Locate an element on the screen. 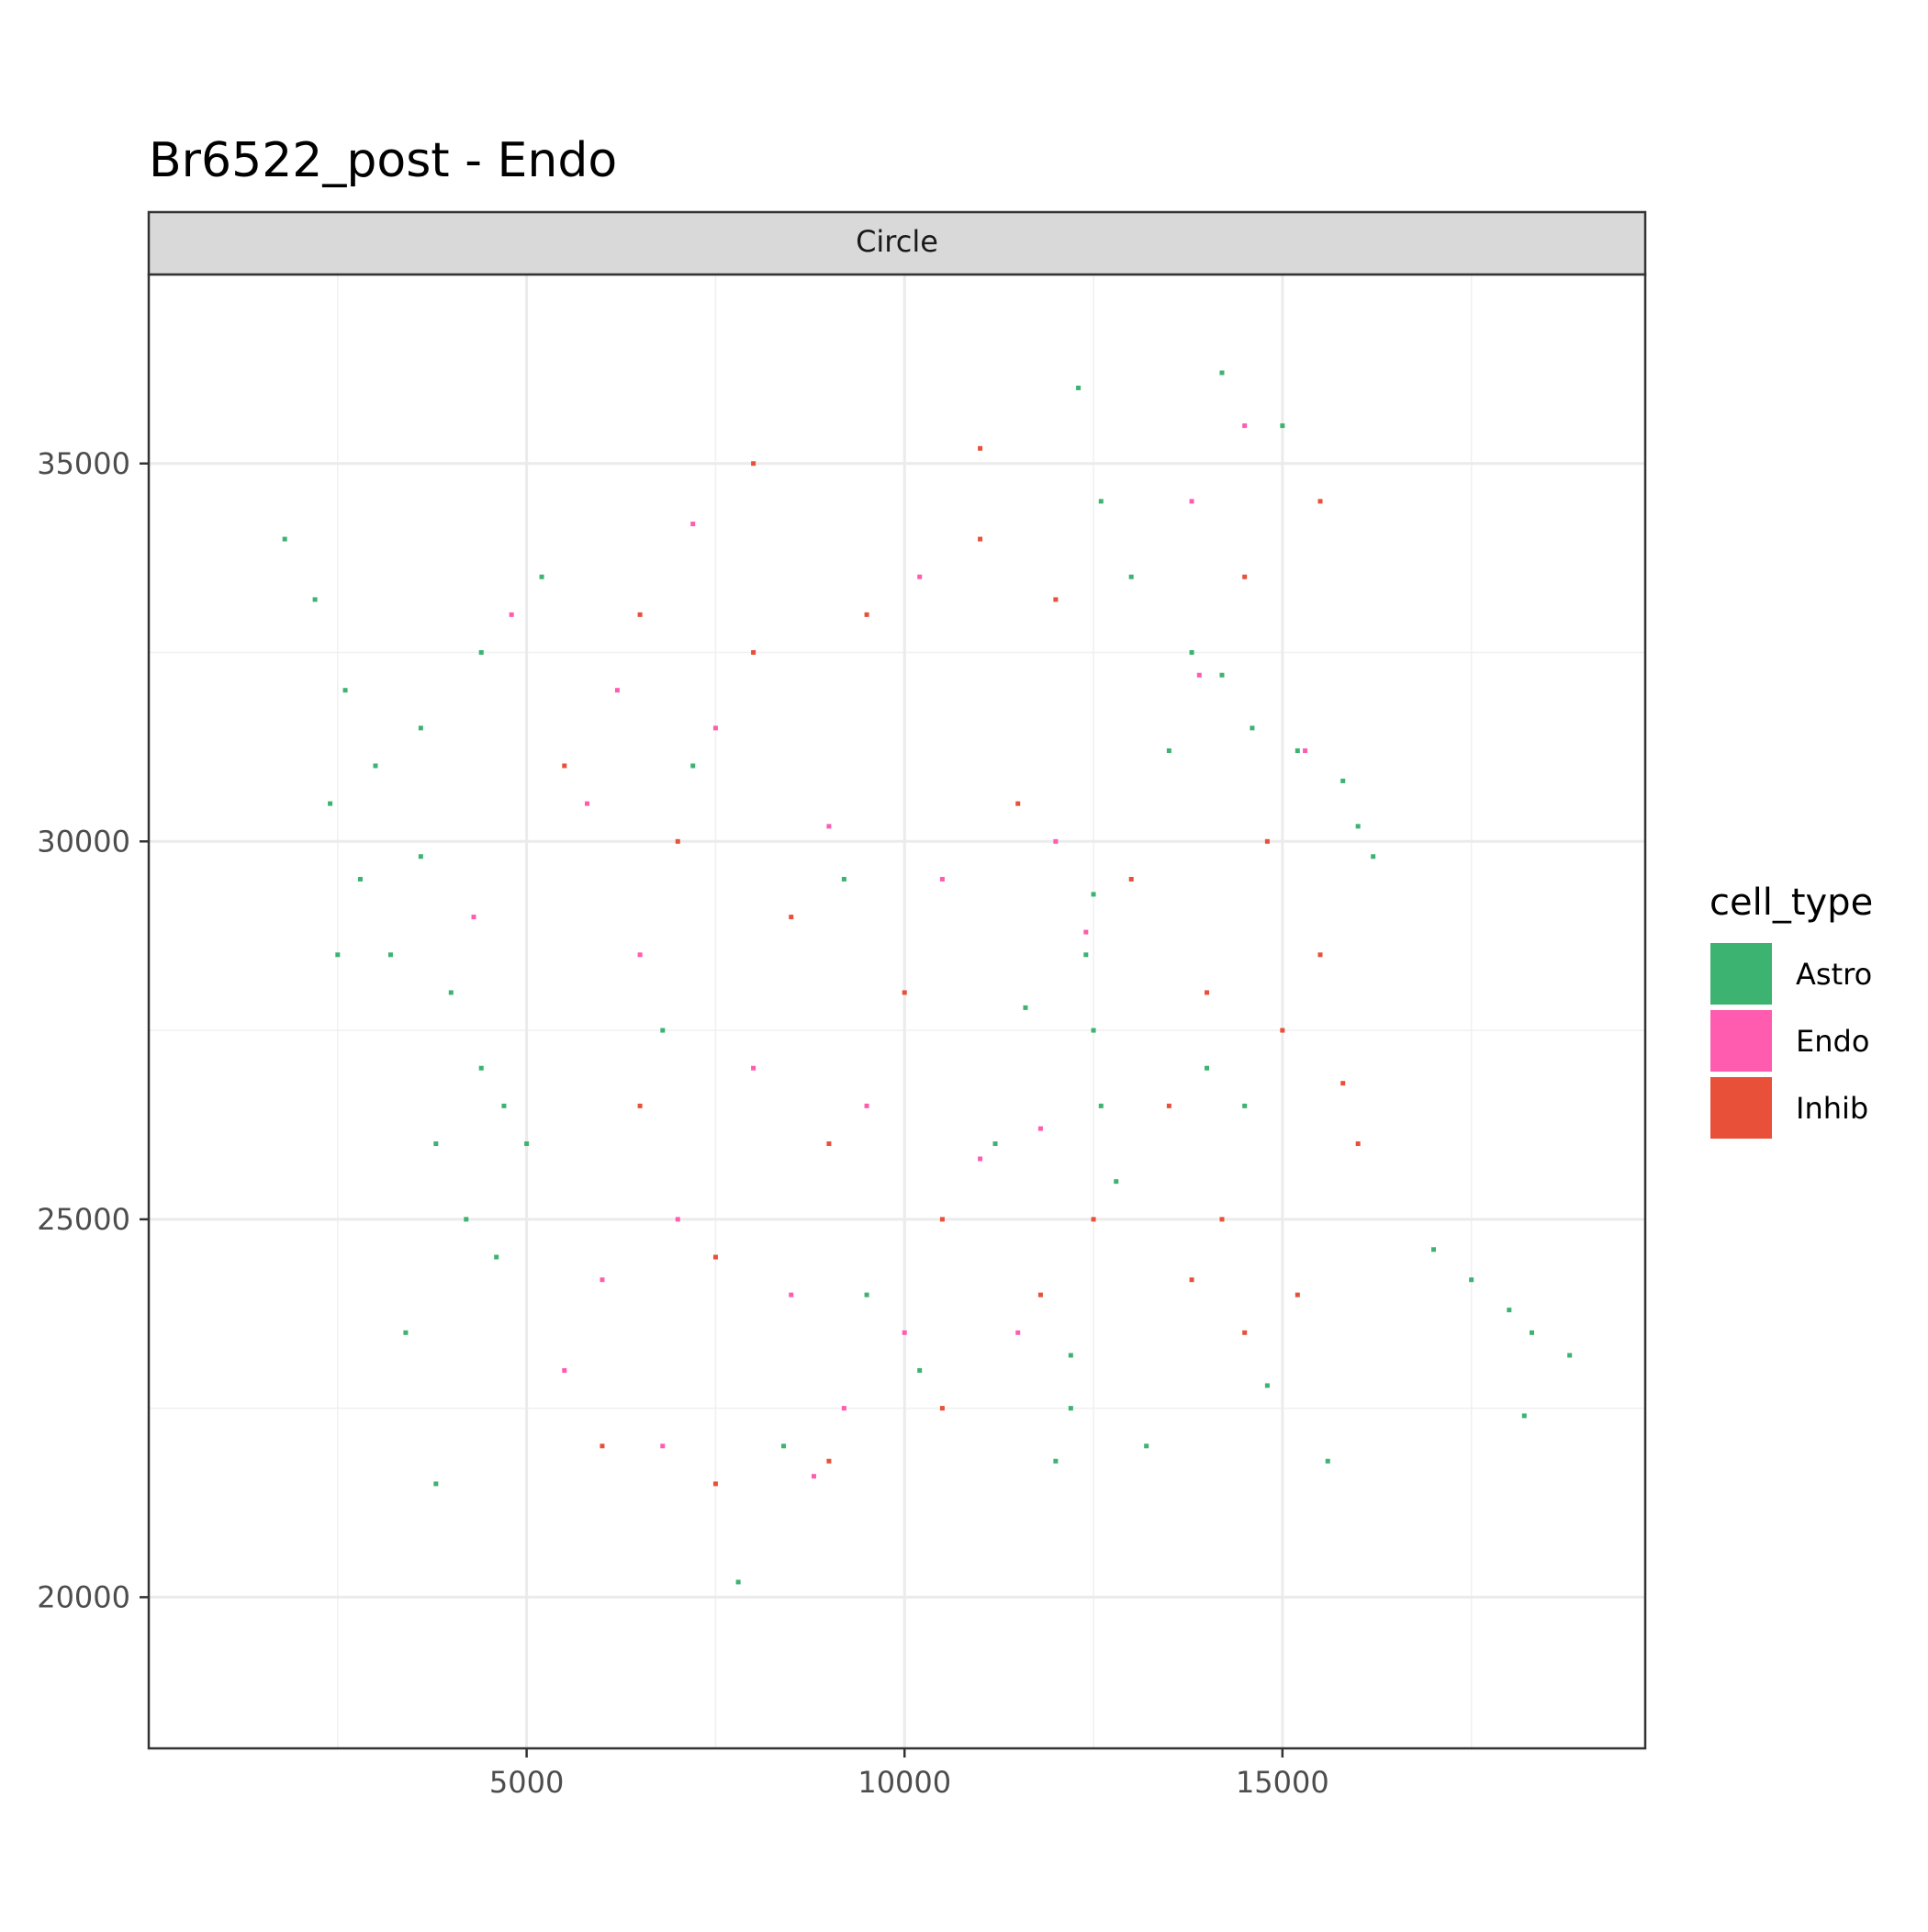 Image resolution: width=1928 pixels, height=1932 pixels. legend-label-astro: Astro is located at coordinates (1834, 975).